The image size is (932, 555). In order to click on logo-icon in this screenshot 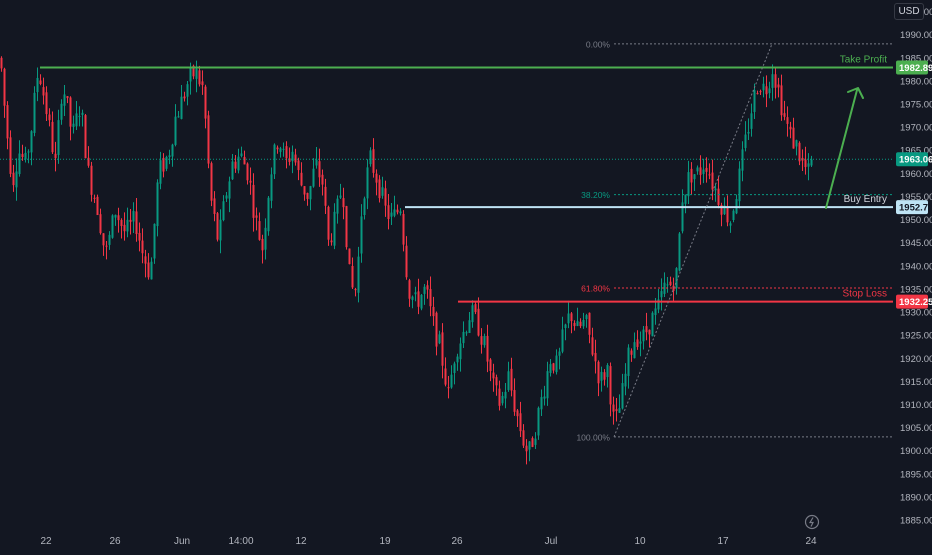, I will do `click(812, 522)`.